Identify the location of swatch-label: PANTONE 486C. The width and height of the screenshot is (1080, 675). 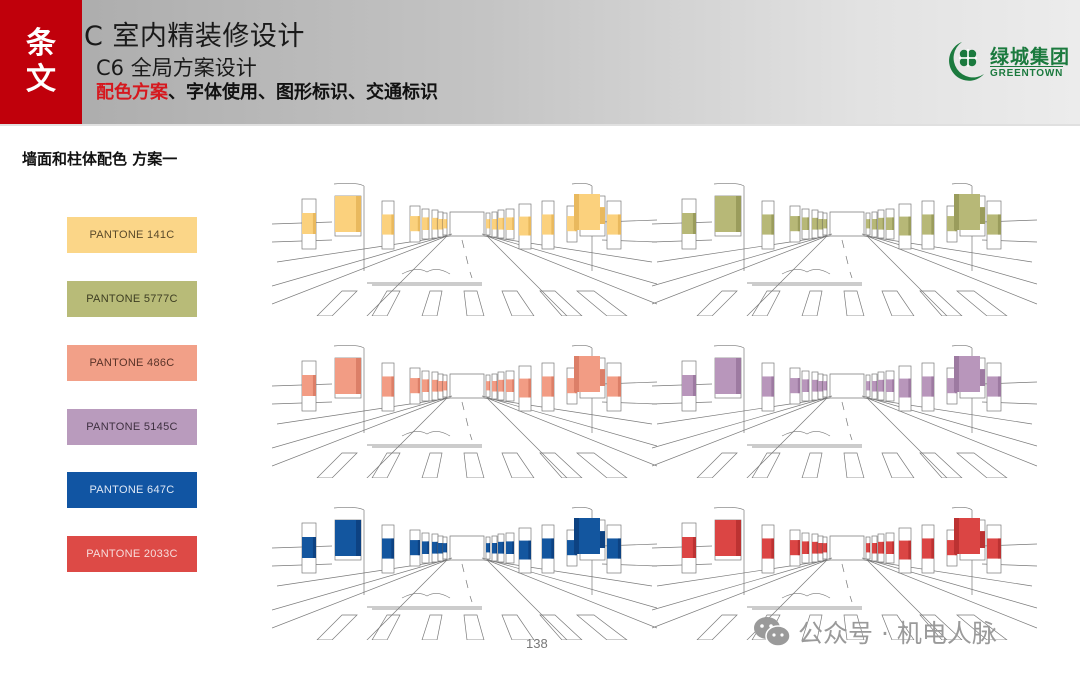
(132, 363).